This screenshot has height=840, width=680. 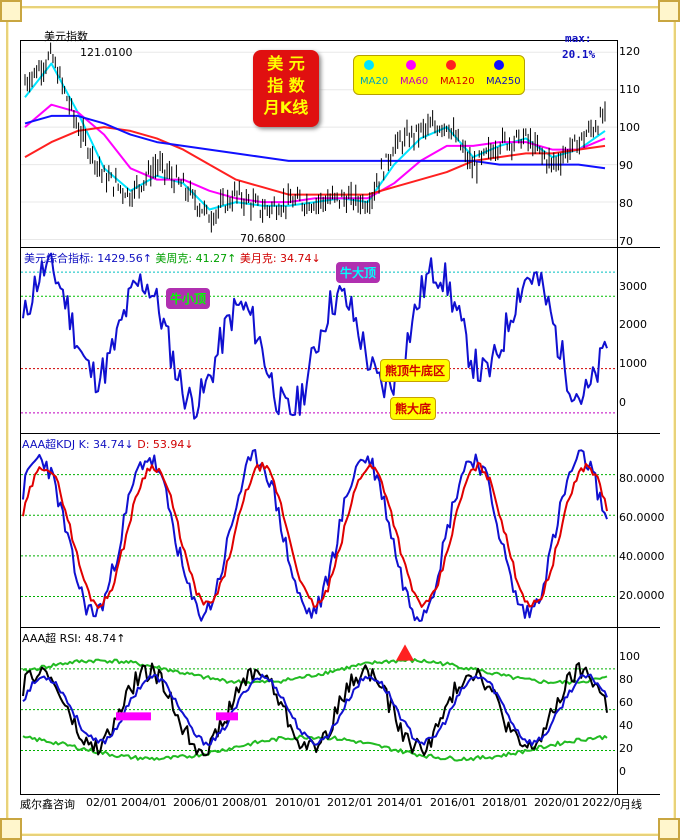 I want to click on x-label-9: 2020/01, so click(x=557, y=802).